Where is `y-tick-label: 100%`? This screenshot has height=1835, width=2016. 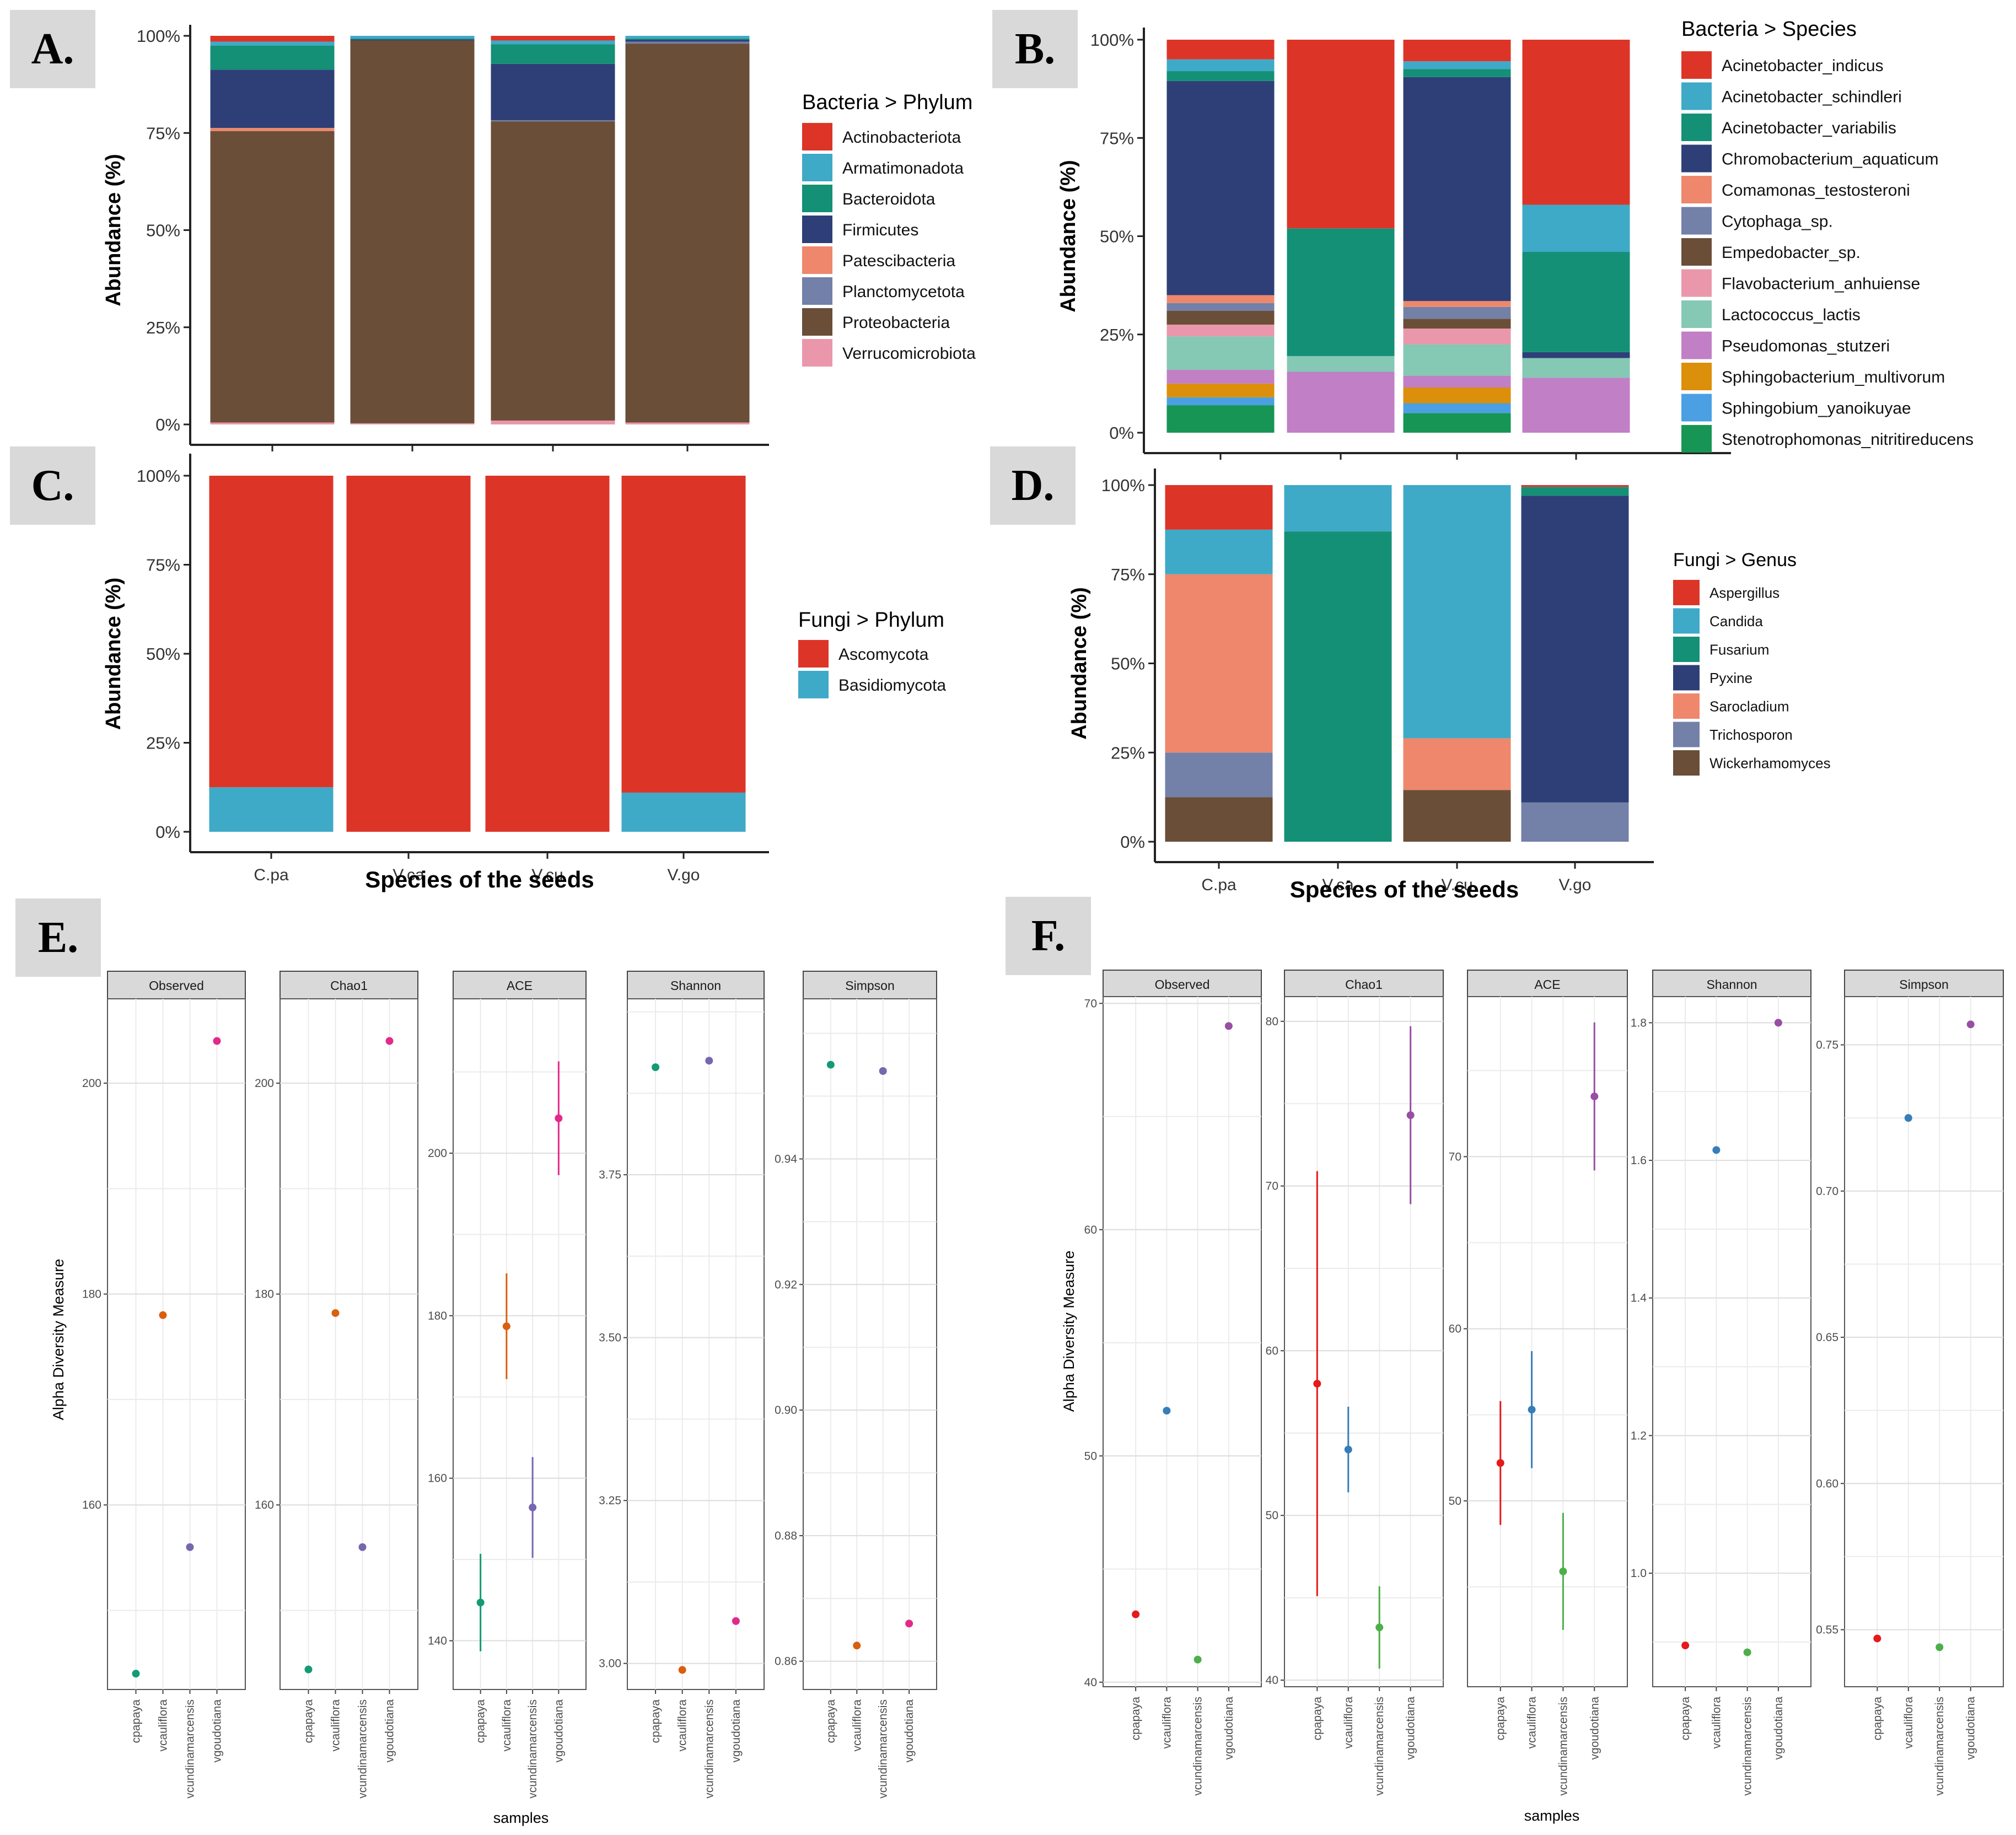 y-tick-label: 100% is located at coordinates (159, 36).